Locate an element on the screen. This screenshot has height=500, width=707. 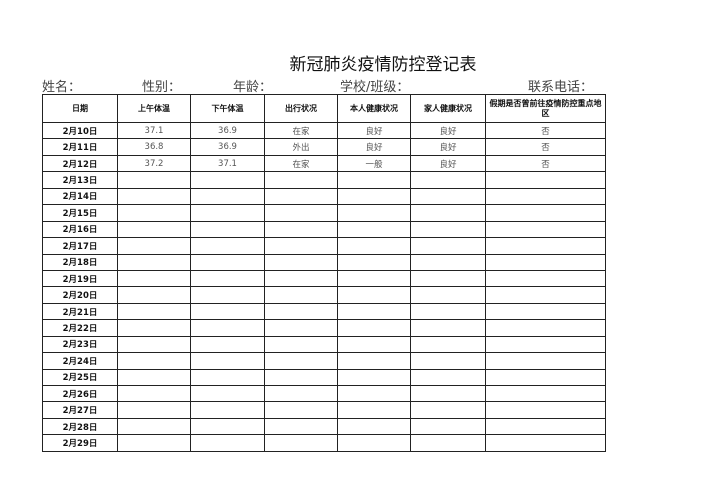
table-cell: 36.8 is located at coordinates (154, 147).